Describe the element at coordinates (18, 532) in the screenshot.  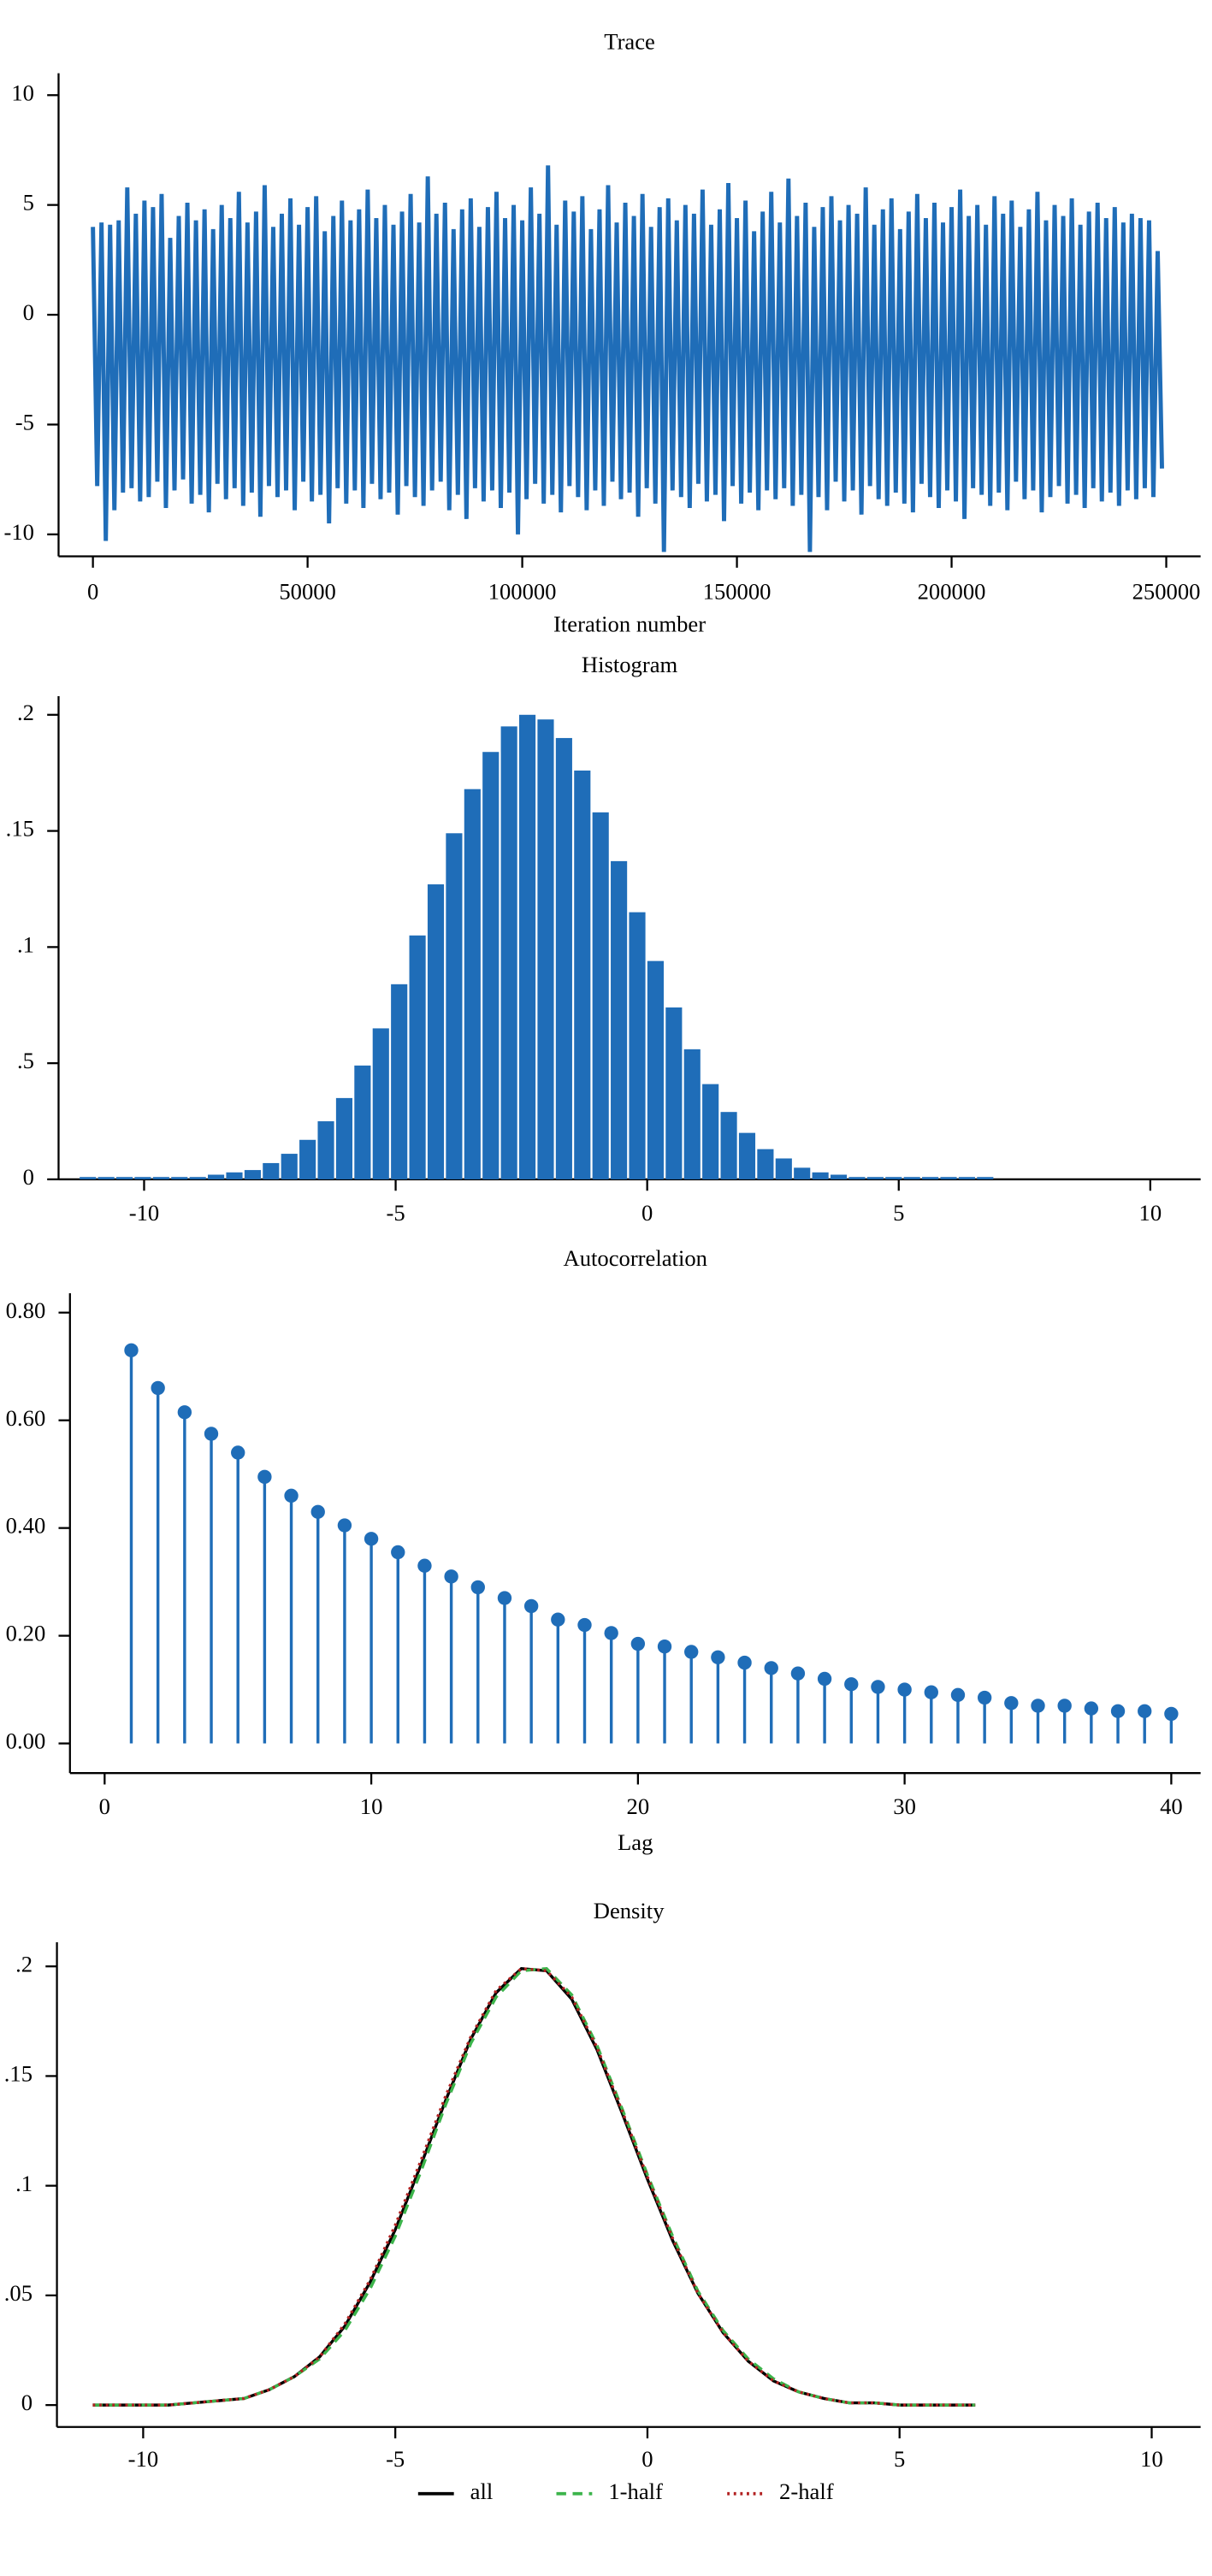
I see `y-tick-label: -10` at that location.